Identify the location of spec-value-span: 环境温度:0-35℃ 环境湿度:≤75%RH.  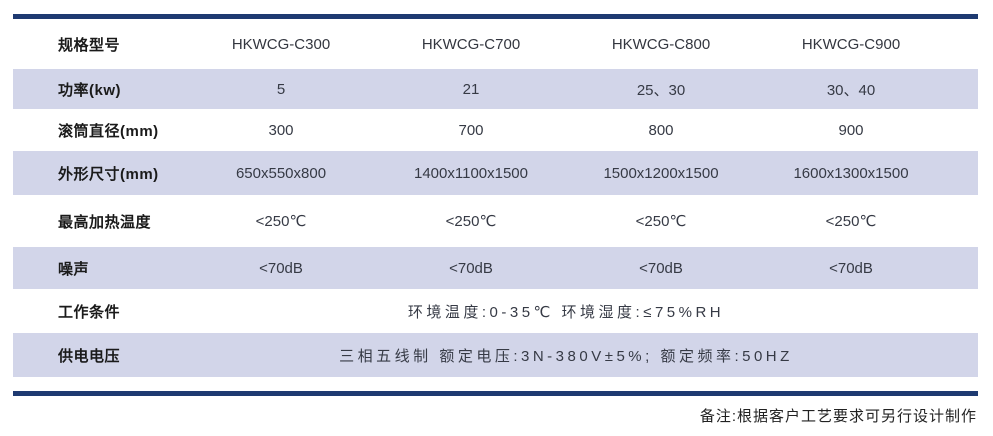
(566, 312).